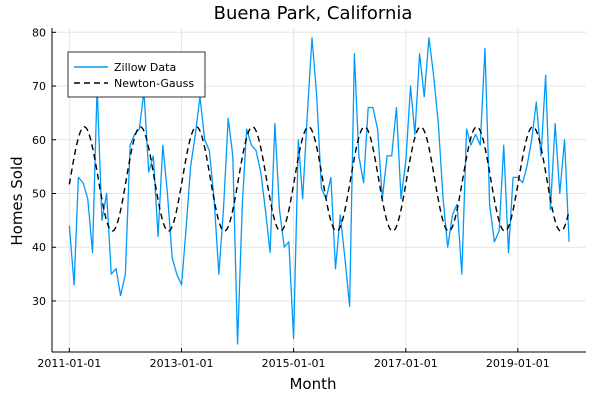  I want to click on x-axis-label: Month, so click(312, 384).